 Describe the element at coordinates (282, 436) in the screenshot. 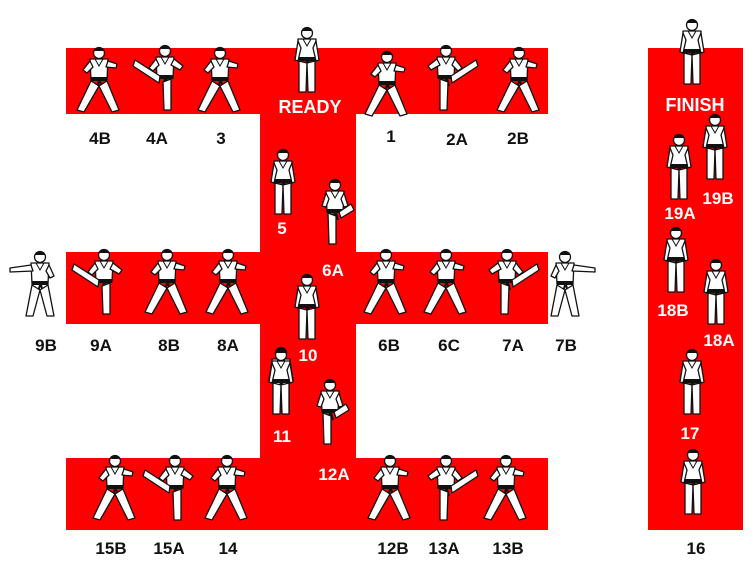

I see `step-label-11: 11` at that location.